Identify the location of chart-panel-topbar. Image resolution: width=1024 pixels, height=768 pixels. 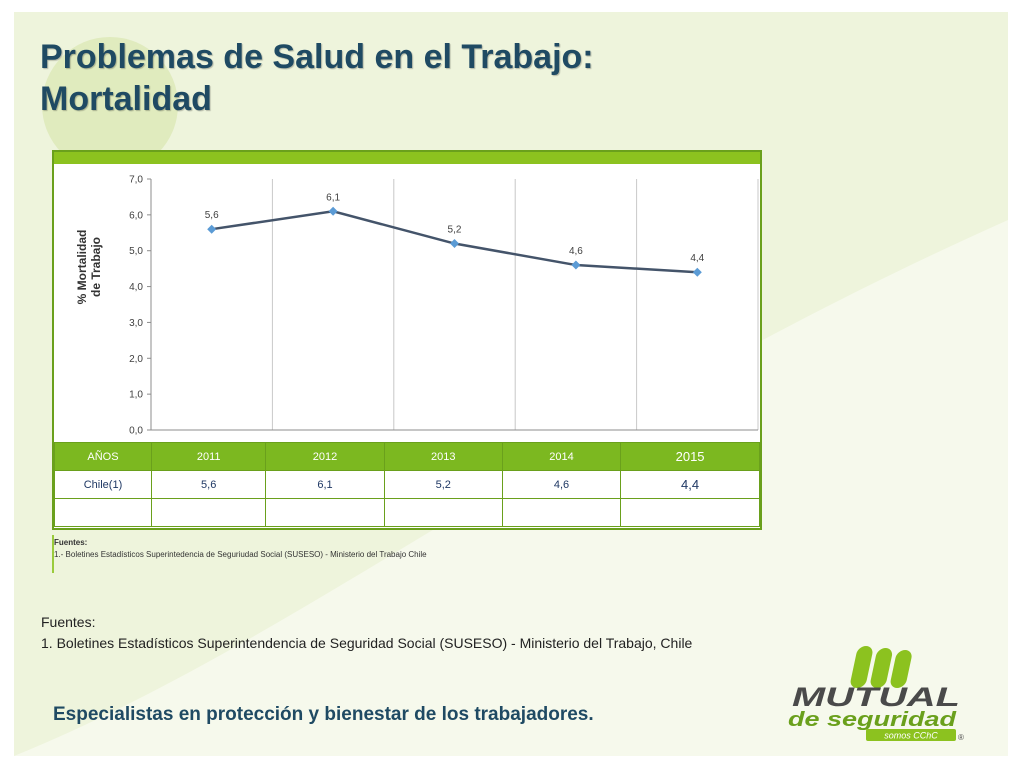
(407, 158).